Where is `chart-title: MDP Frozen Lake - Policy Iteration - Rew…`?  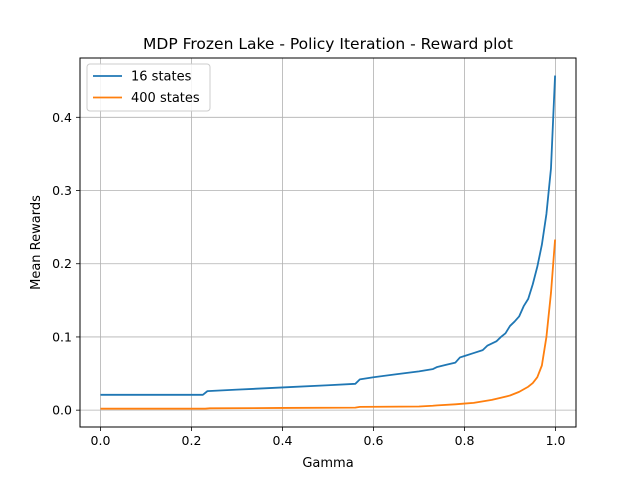 chart-title: MDP Frozen Lake - Policy Iteration - Rew… is located at coordinates (328, 44).